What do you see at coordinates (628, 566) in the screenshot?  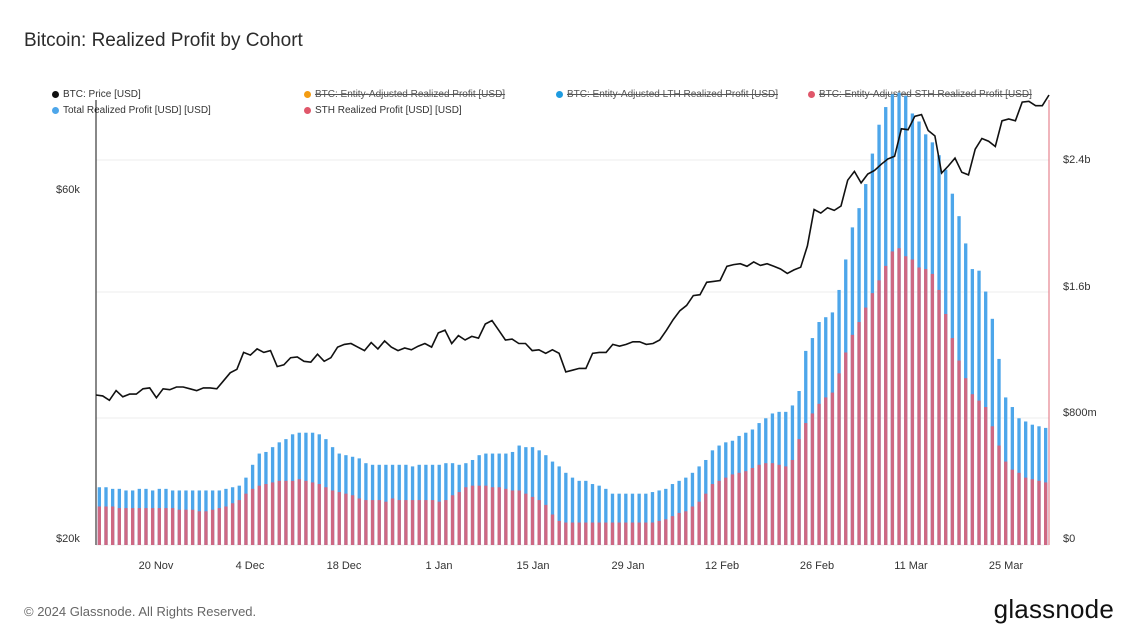 I see `x-tick-29-jan: 29 Jan` at bounding box center [628, 566].